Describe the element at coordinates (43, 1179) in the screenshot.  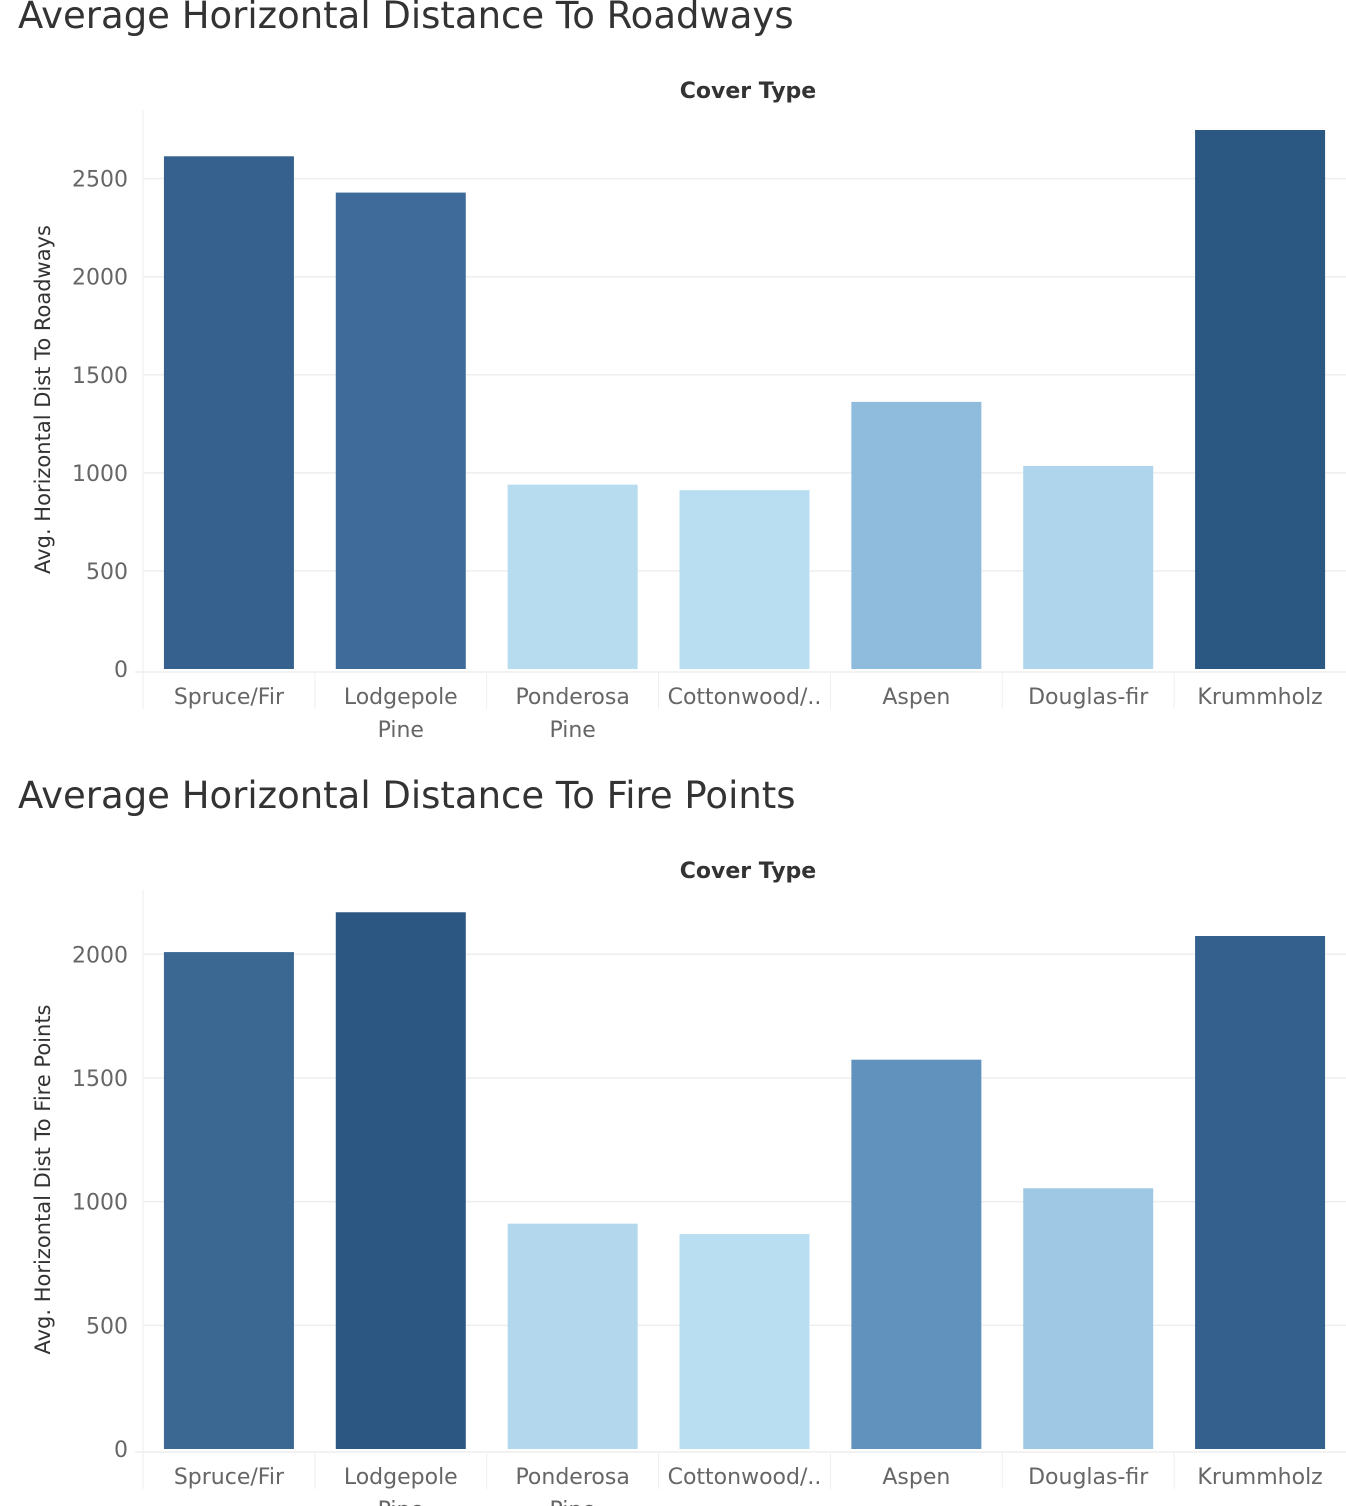
I see `y-axis-title: Avg. Horizontal Dist To Fire Points` at that location.